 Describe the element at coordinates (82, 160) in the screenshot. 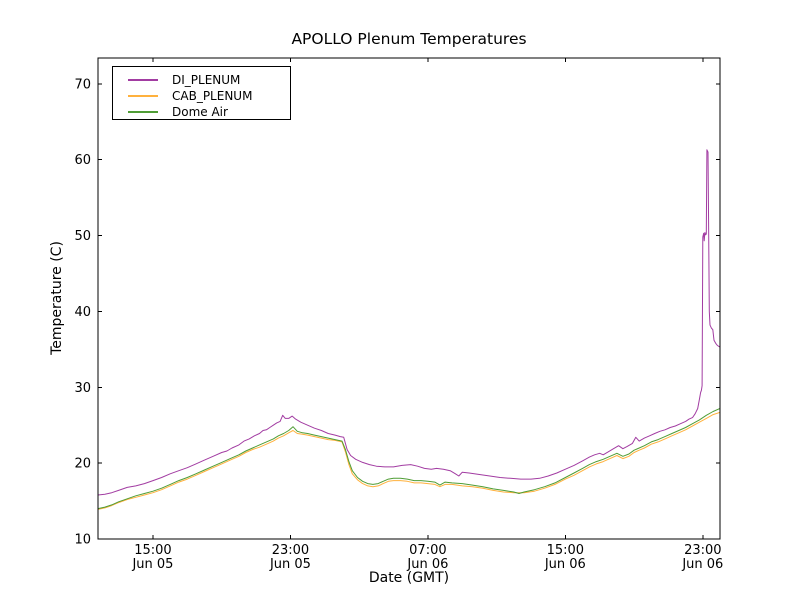

I see `y-tick-label: 60` at that location.